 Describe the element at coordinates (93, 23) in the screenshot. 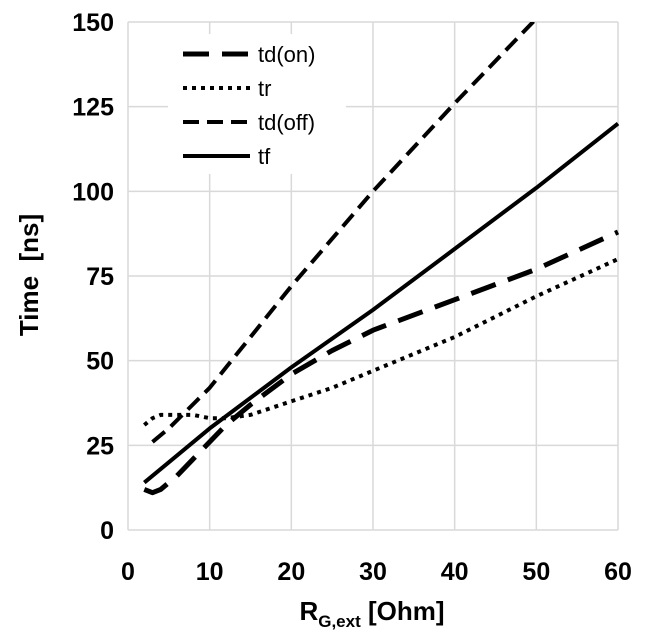

I see `y-tick-label: 150` at that location.